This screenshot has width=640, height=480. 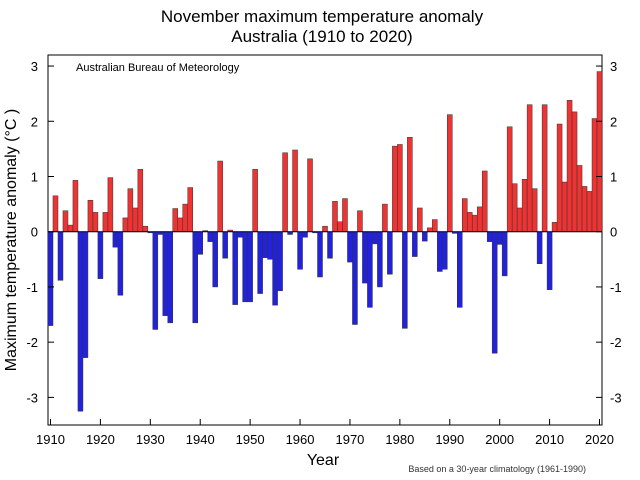 I want to click on x-tick-label: 1970, so click(x=349, y=439).